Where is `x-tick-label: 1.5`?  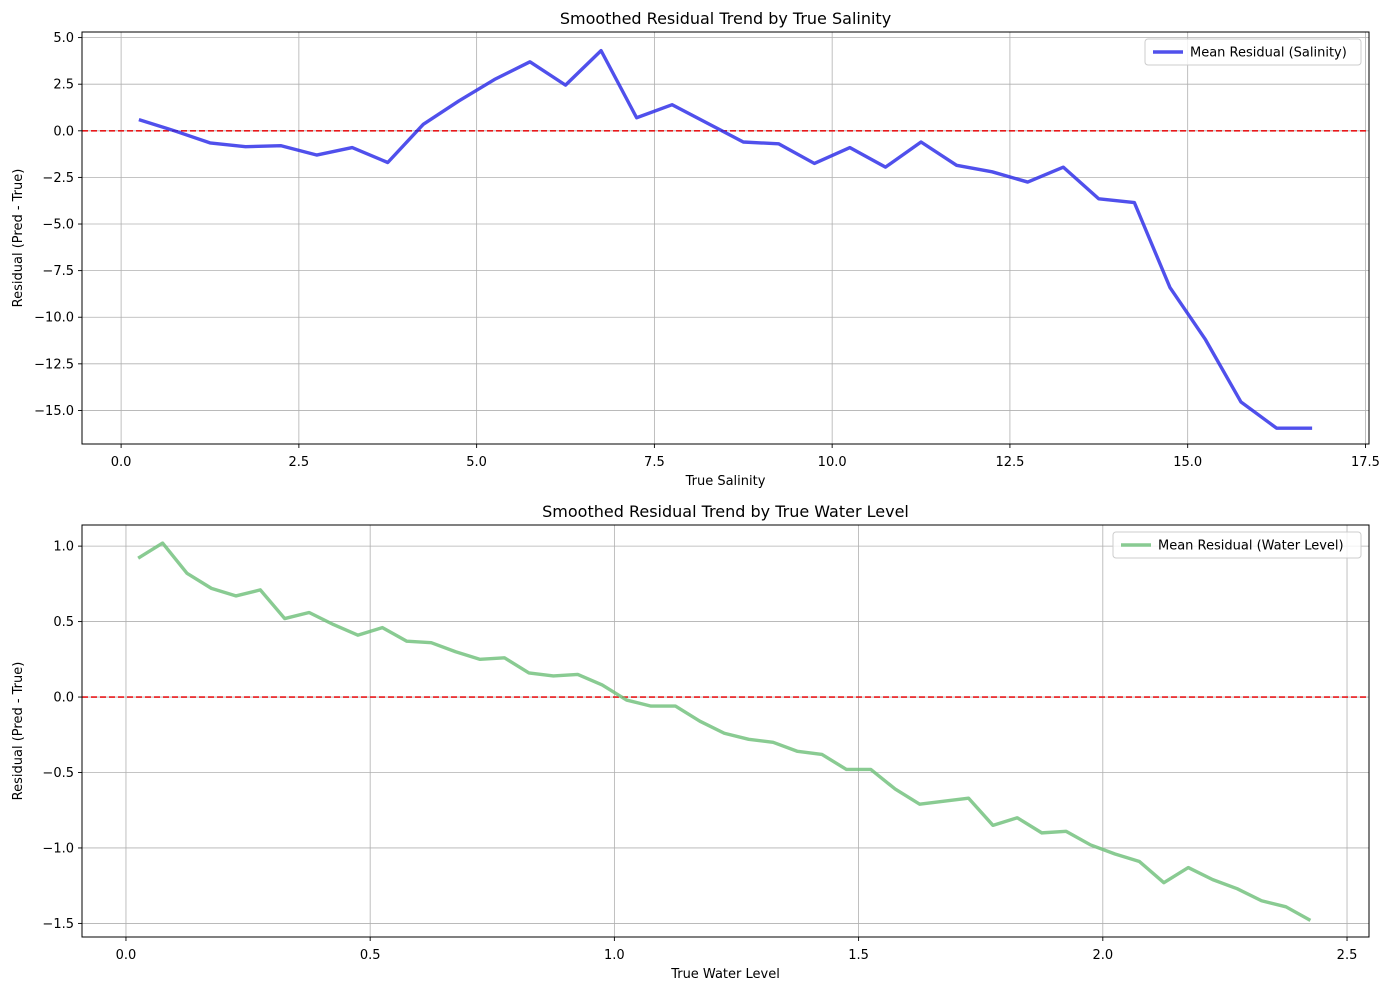 x-tick-label: 1.5 is located at coordinates (858, 955).